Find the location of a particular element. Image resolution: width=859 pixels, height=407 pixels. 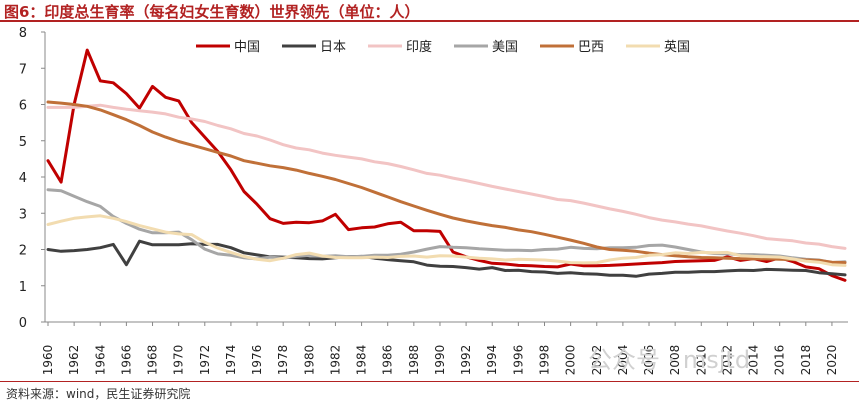

x-tick-label: 1982 is located at coordinates (335, 360).